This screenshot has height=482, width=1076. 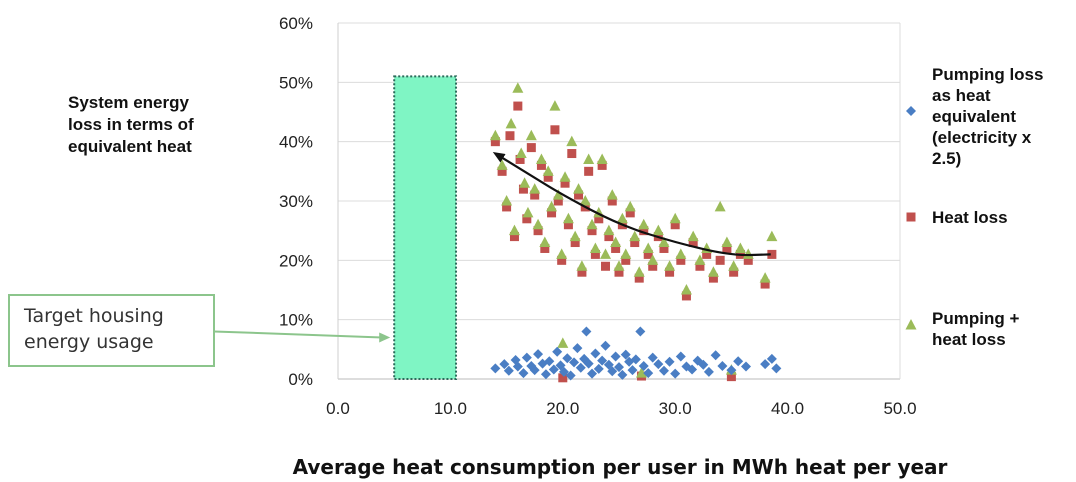 What do you see at coordinates (296, 201) in the screenshot?
I see `y-tick-label: 30%` at bounding box center [296, 201].